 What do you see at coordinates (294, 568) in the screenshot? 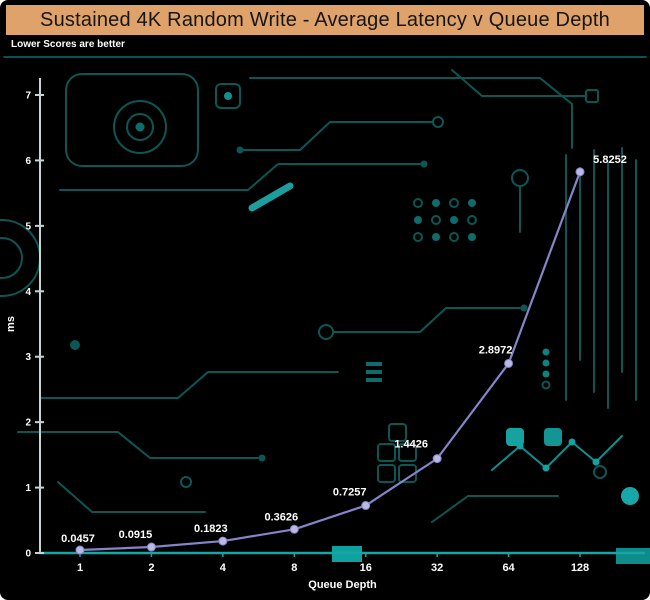
I see `x-tick-label: 8` at bounding box center [294, 568].